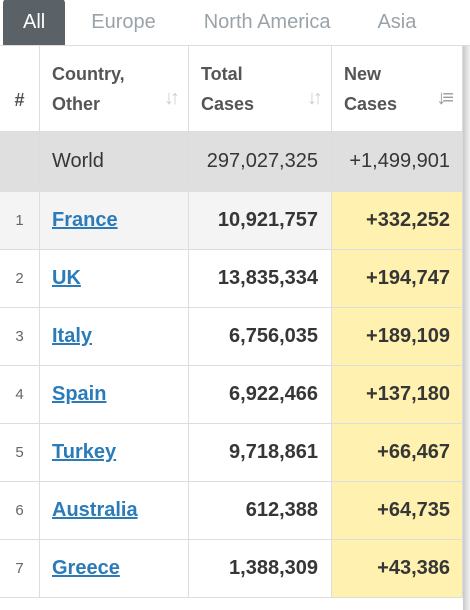 The height and width of the screenshot is (610, 470). I want to click on world-total-cases: 297,027,325, so click(260, 161).